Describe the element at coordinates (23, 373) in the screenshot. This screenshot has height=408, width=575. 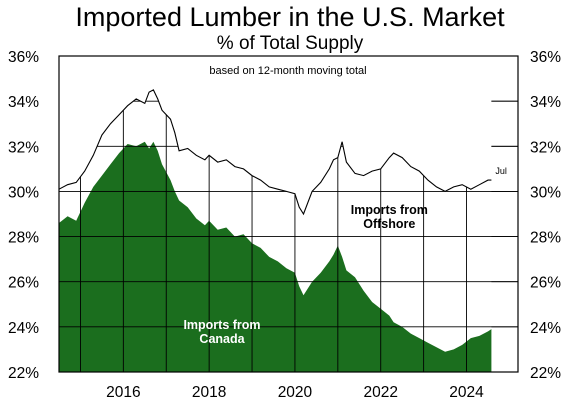
I see `y-tick-label-left: 22%` at that location.